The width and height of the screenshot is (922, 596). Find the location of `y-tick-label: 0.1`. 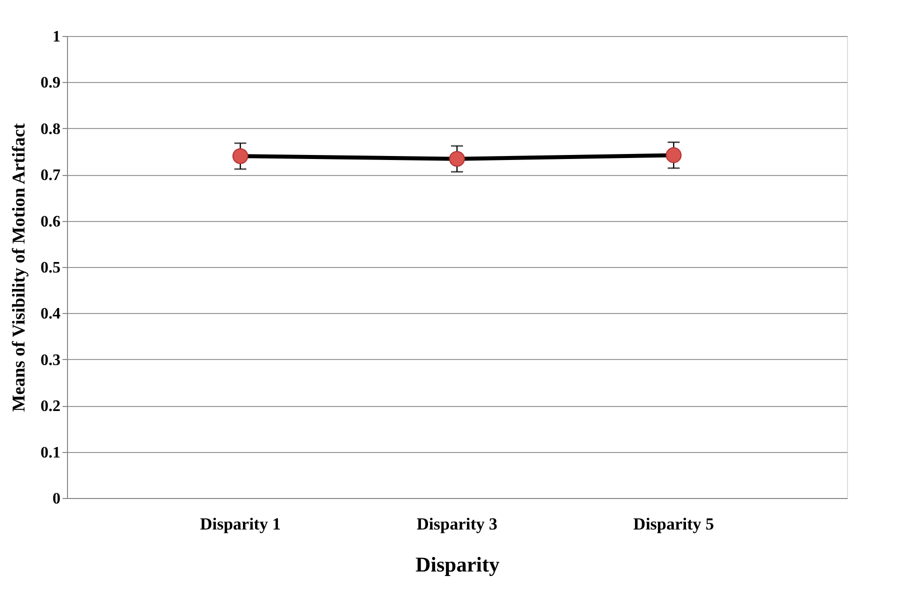

y-tick-label: 0.1 is located at coordinates (50, 453).